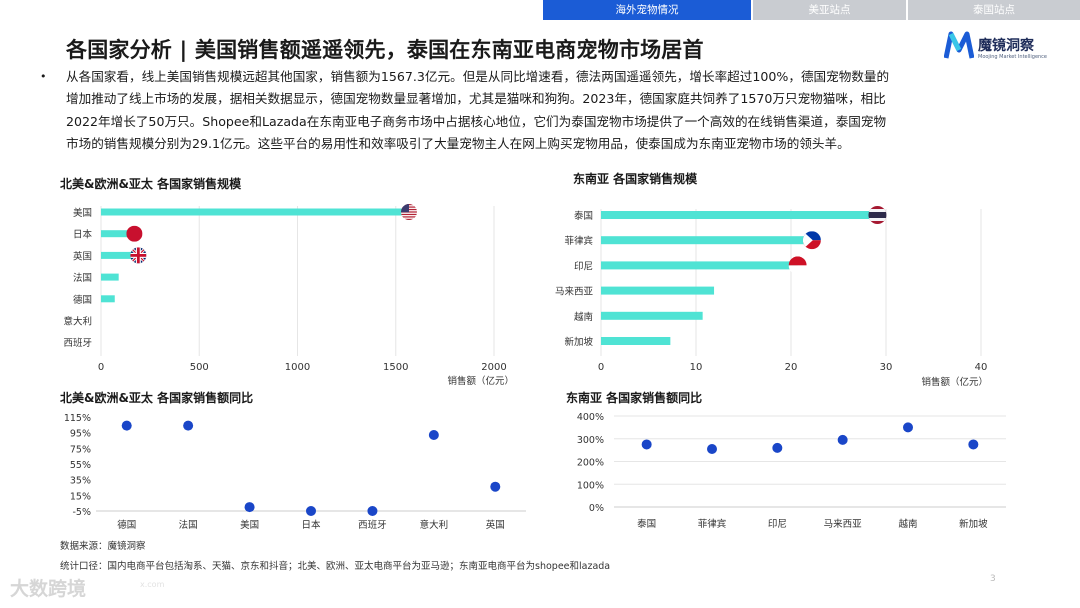 The width and height of the screenshot is (1080, 608). What do you see at coordinates (295, 472) in the screenshot?
I see `chart-yoy-na-eu-apac: 115% 95% 75% 55% 35% 15% -5% 德国 法国 美国 日本 西班牙 意大利 英国` at bounding box center [295, 472].